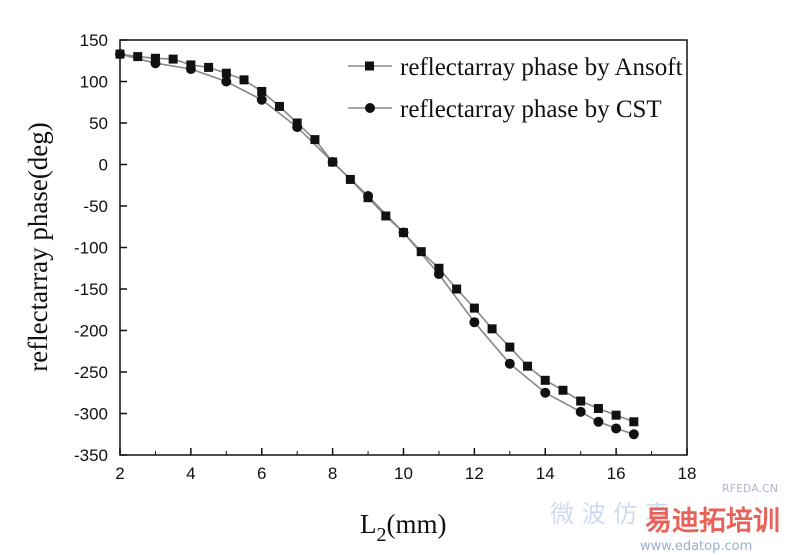 The image size is (798, 555). What do you see at coordinates (687, 473) in the screenshot?
I see `x-tick-label: 18` at bounding box center [687, 473].